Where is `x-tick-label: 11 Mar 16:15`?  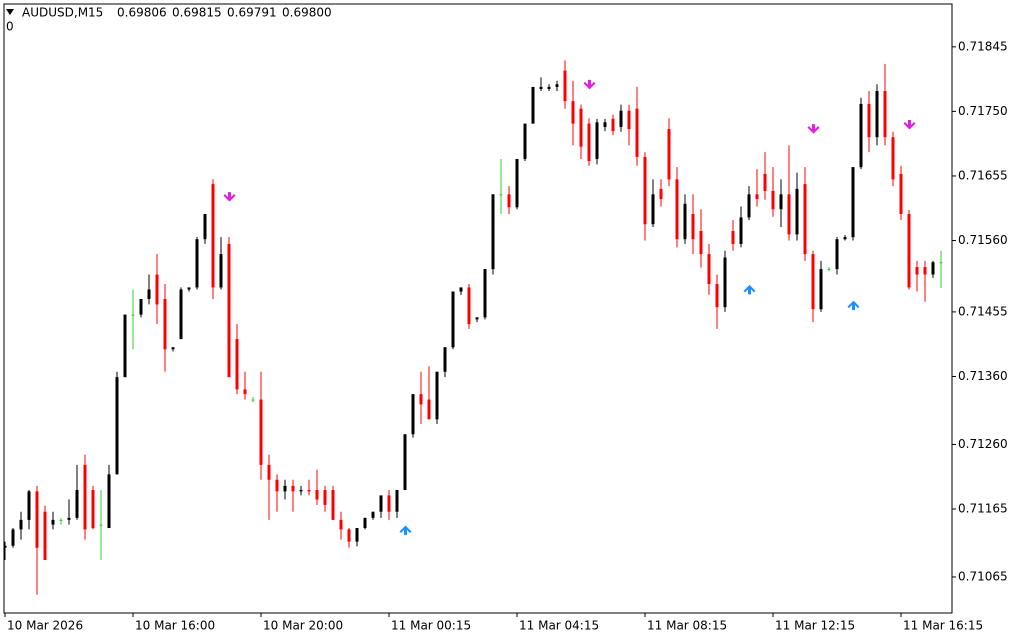
x-tick-label: 11 Mar 16:15 is located at coordinates (943, 626).